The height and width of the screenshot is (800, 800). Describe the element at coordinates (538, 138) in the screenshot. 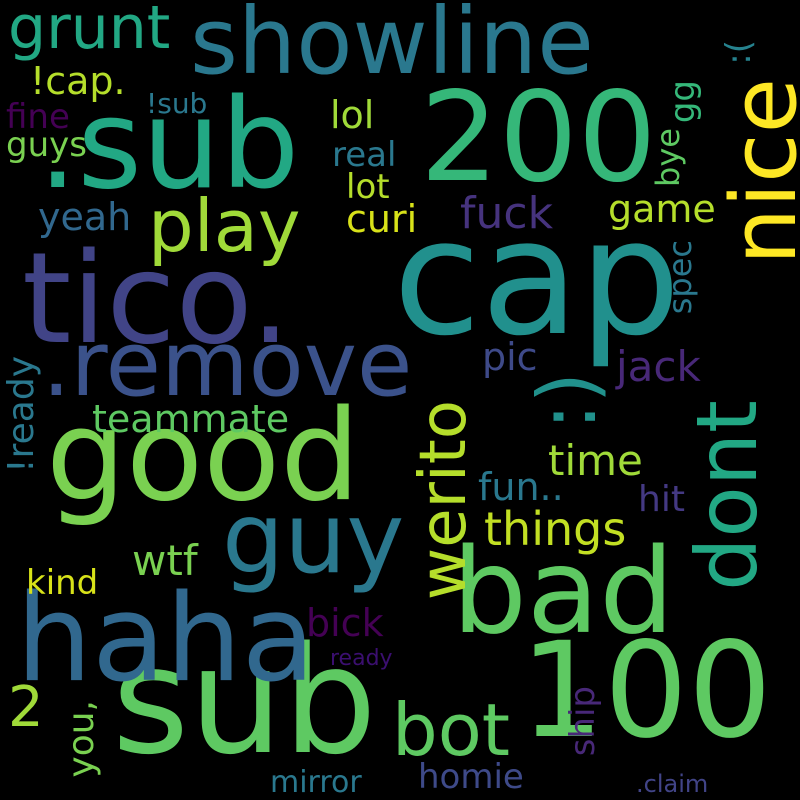

I see `word-200: 200` at that location.